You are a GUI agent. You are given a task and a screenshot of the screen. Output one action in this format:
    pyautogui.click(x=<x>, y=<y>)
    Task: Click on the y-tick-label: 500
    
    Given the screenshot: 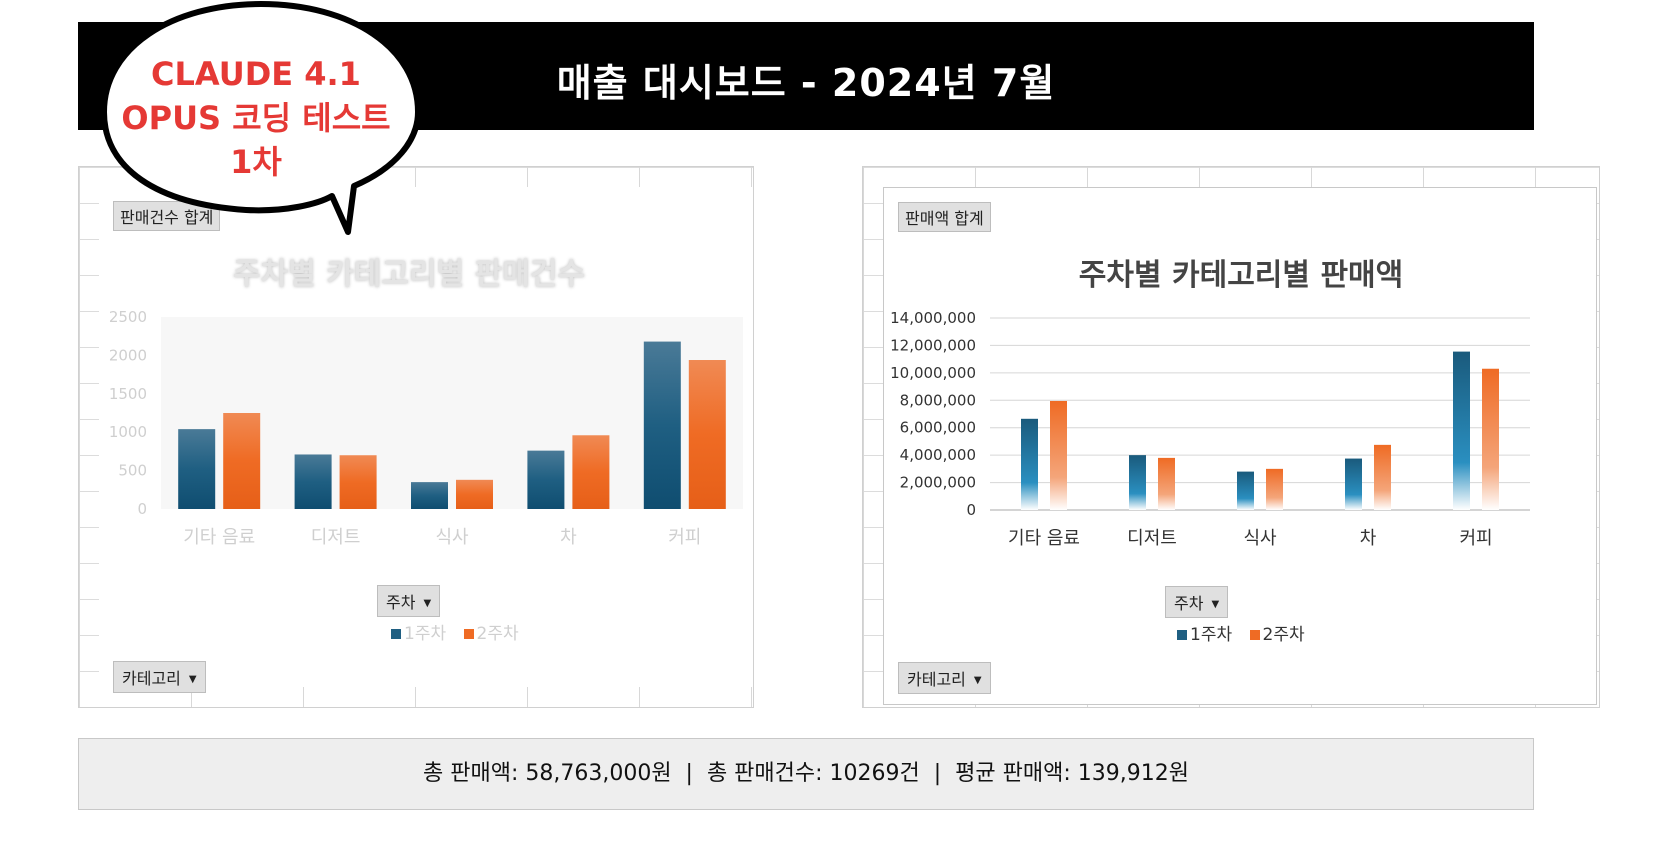 What is the action you would take?
    pyautogui.click(x=132, y=471)
    